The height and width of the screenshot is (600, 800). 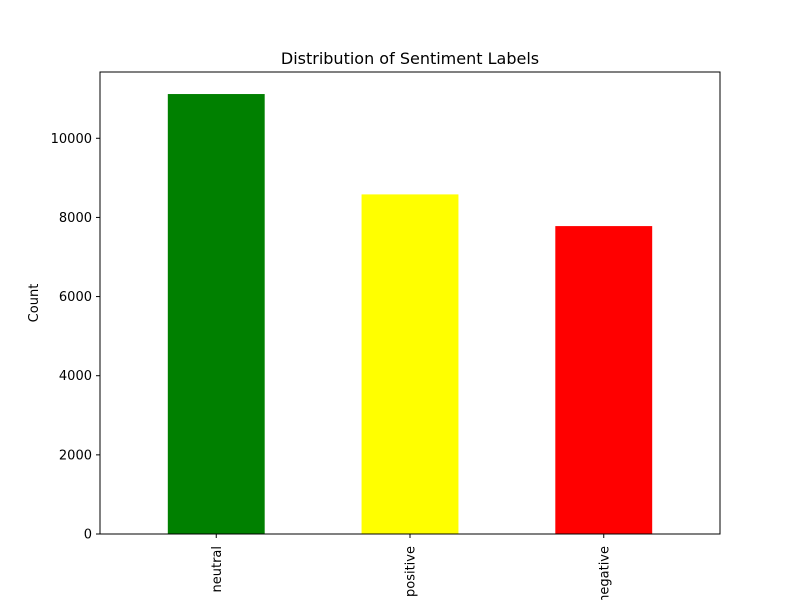 What do you see at coordinates (410, 364) in the screenshot?
I see `bar-positive` at bounding box center [410, 364].